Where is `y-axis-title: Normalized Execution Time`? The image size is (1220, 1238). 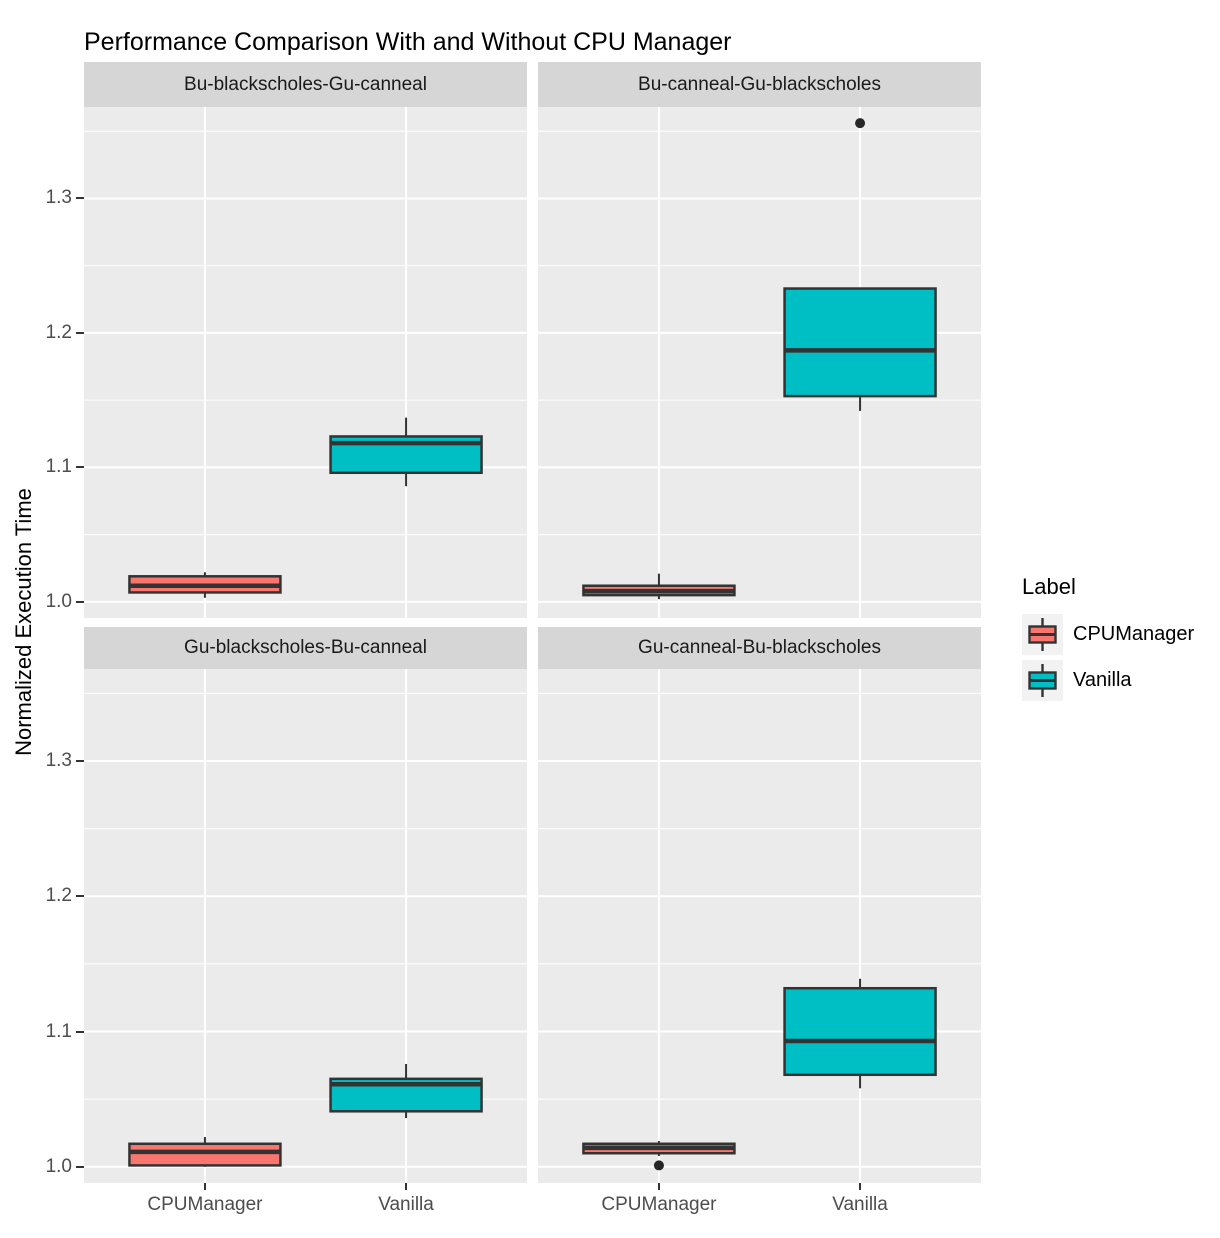 y-axis-title: Normalized Execution Time is located at coordinates (23, 622).